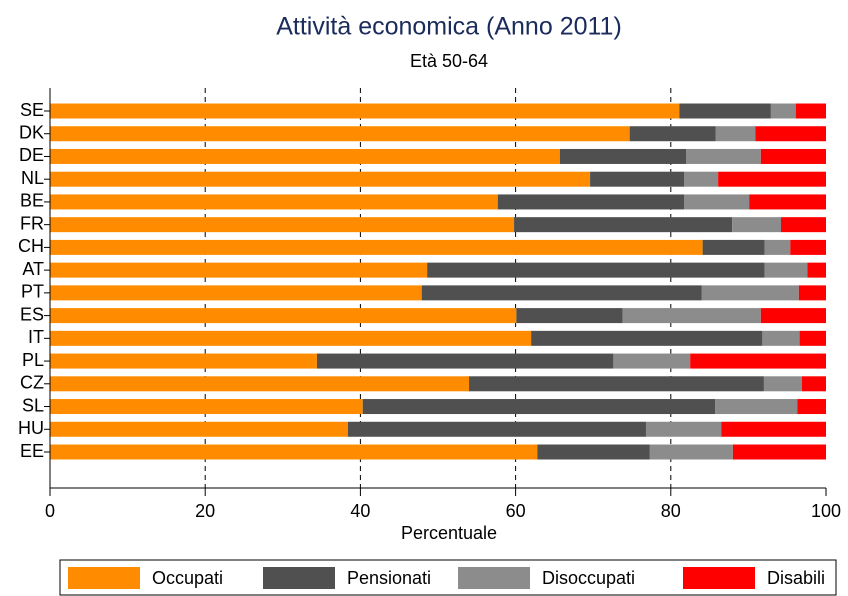 This screenshot has height=596, width=848. What do you see at coordinates (31, 132) in the screenshot?
I see `y-tick-label: DK` at bounding box center [31, 132].